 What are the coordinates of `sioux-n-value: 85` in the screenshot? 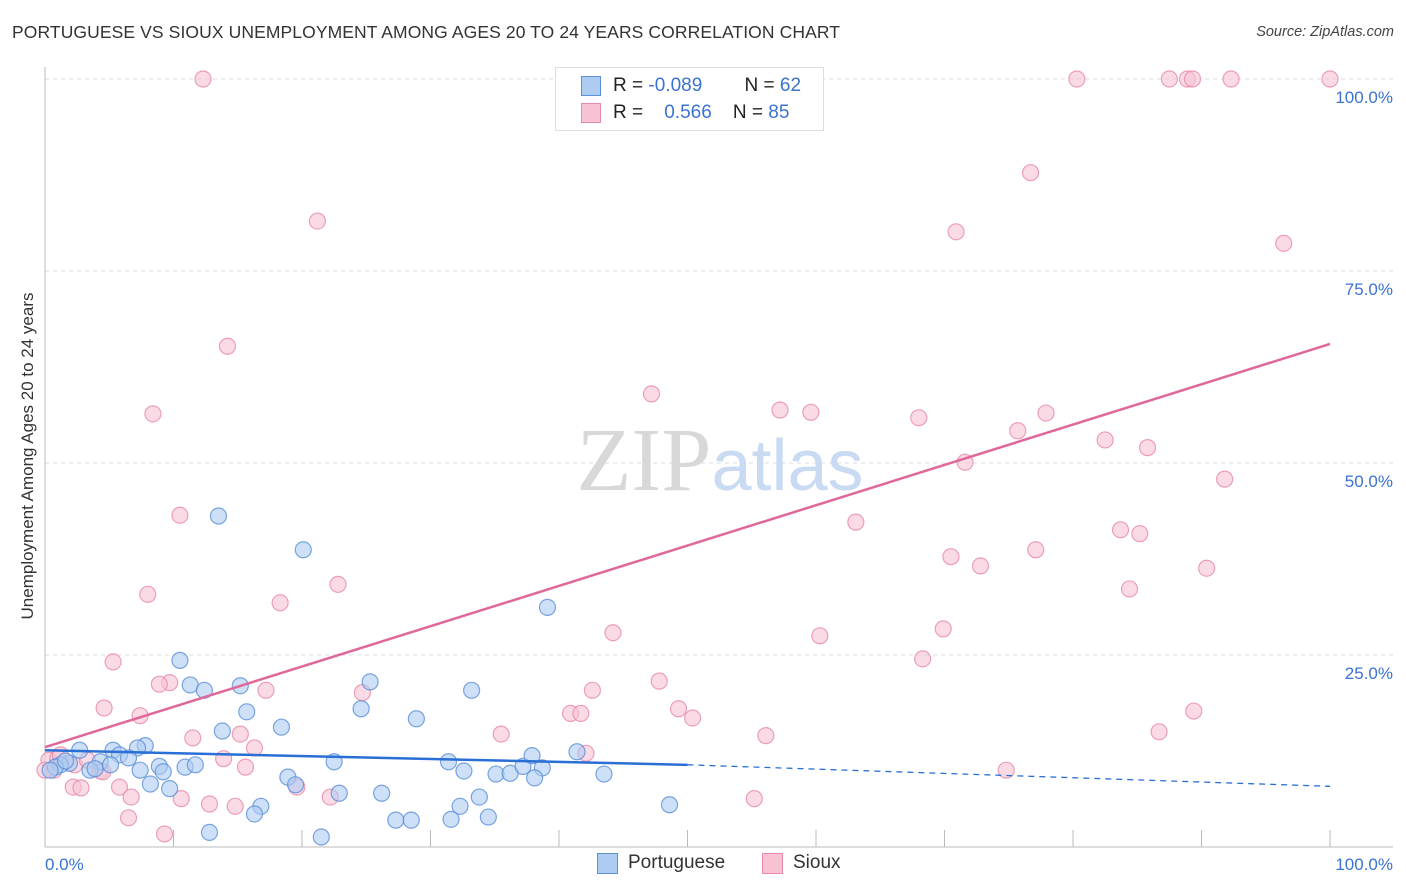 It's located at (779, 112).